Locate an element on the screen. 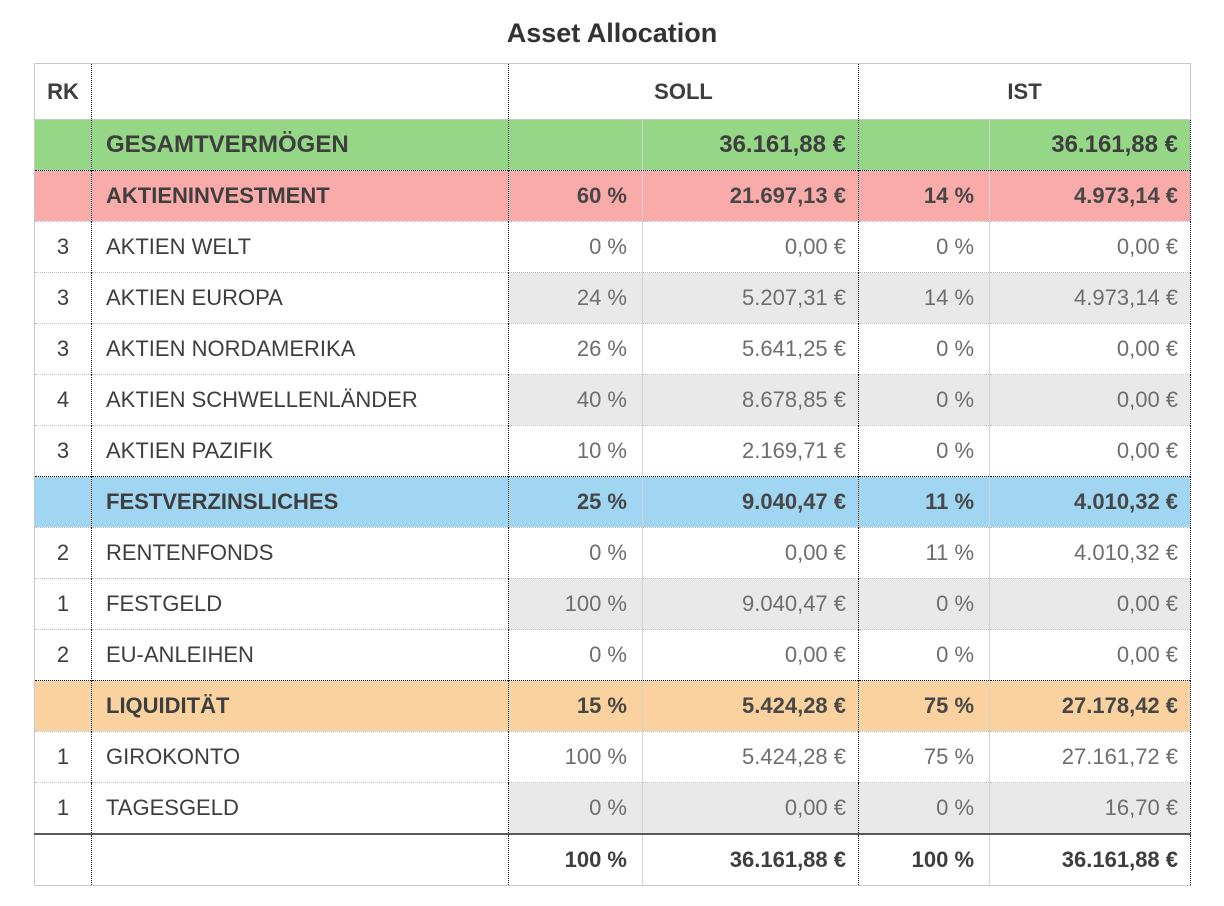  cell-name: FESTVERZINSLICHES is located at coordinates (300, 502).